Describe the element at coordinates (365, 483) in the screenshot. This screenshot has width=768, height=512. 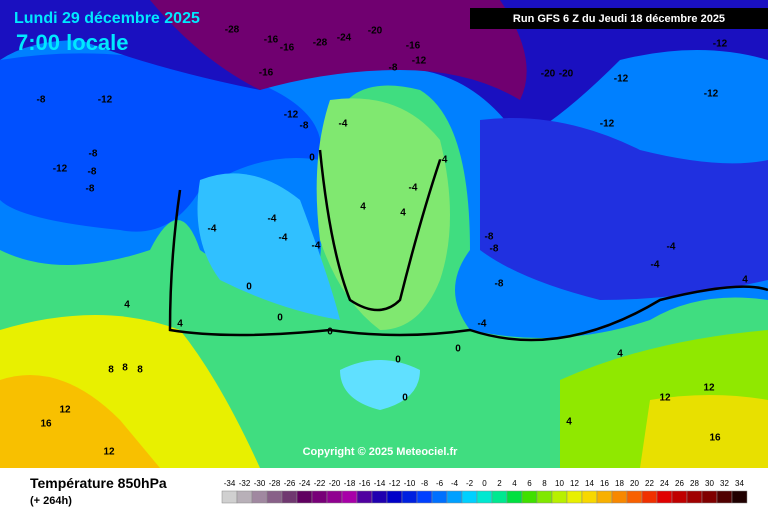
I see `legend-label: -16` at that location.